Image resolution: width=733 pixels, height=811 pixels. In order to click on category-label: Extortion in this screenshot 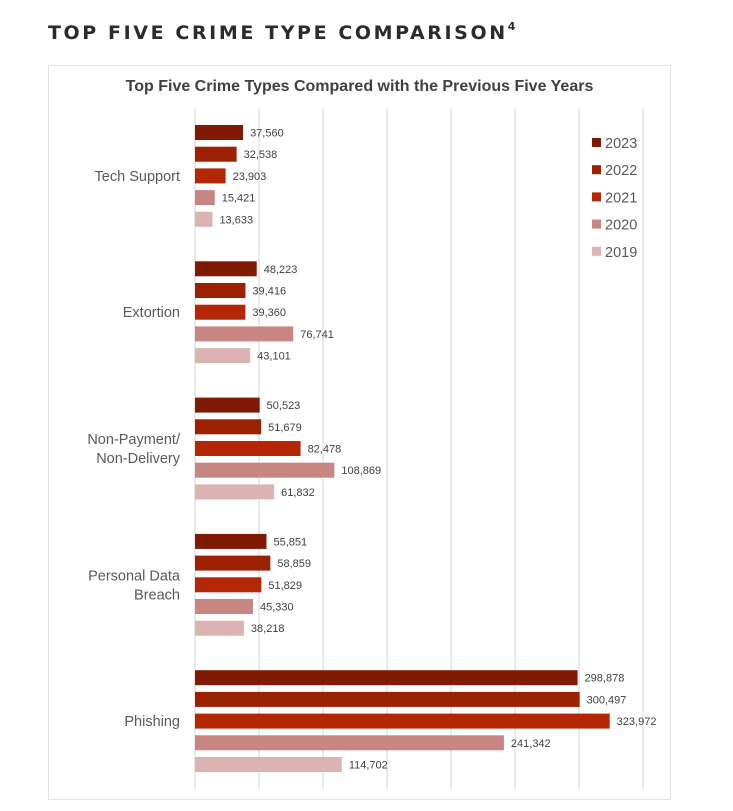, I will do `click(151, 313)`.